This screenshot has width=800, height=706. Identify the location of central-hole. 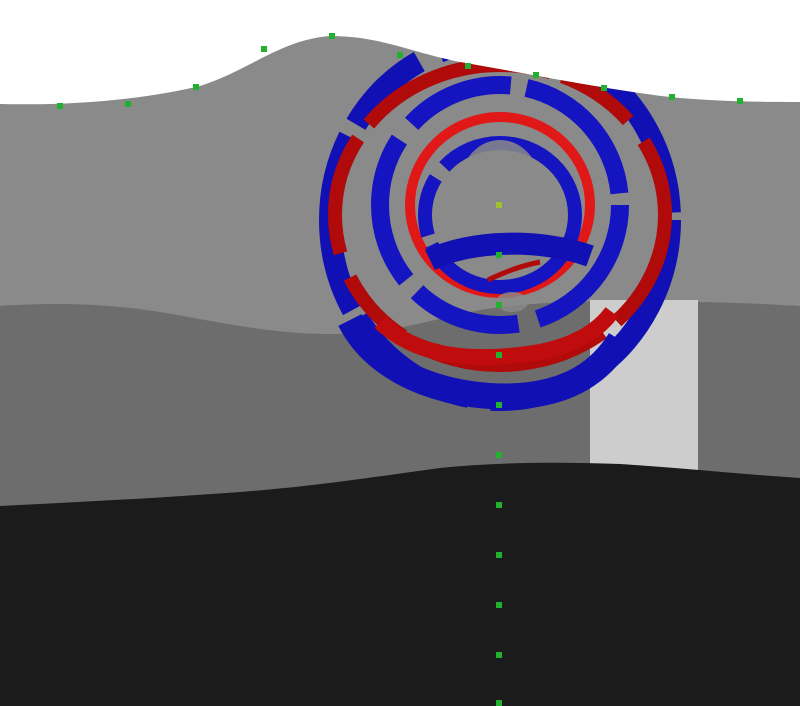
(500, 185).